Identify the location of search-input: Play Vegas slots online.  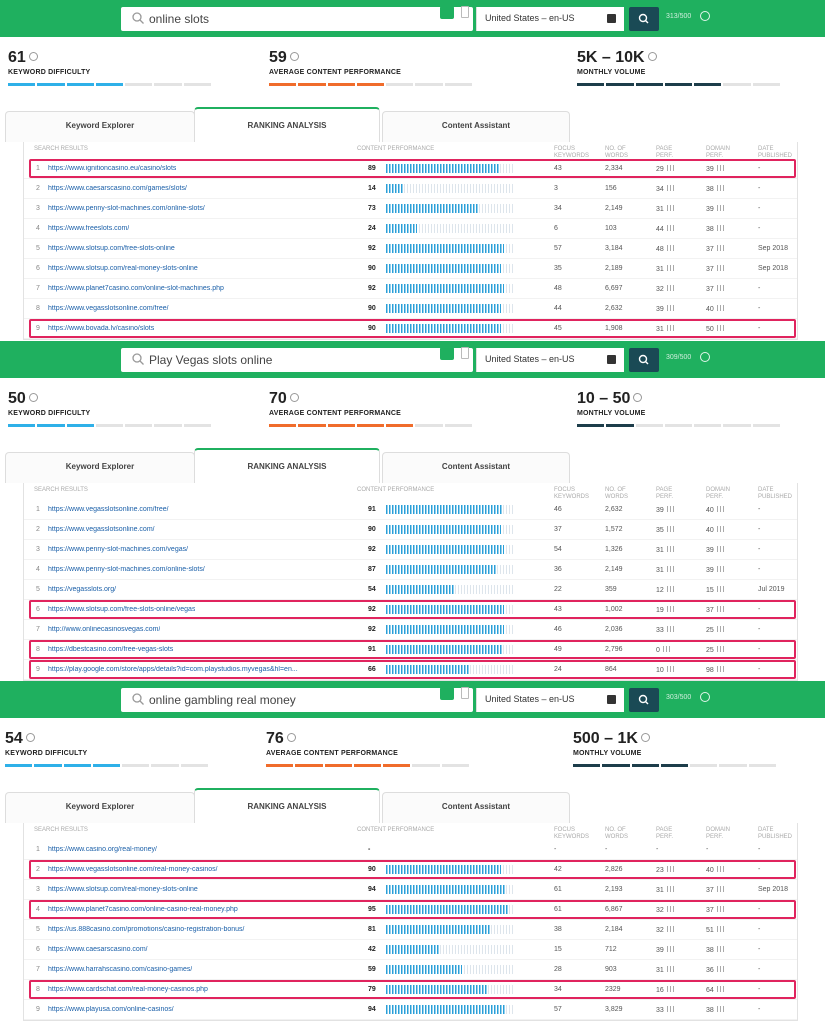
(297, 360).